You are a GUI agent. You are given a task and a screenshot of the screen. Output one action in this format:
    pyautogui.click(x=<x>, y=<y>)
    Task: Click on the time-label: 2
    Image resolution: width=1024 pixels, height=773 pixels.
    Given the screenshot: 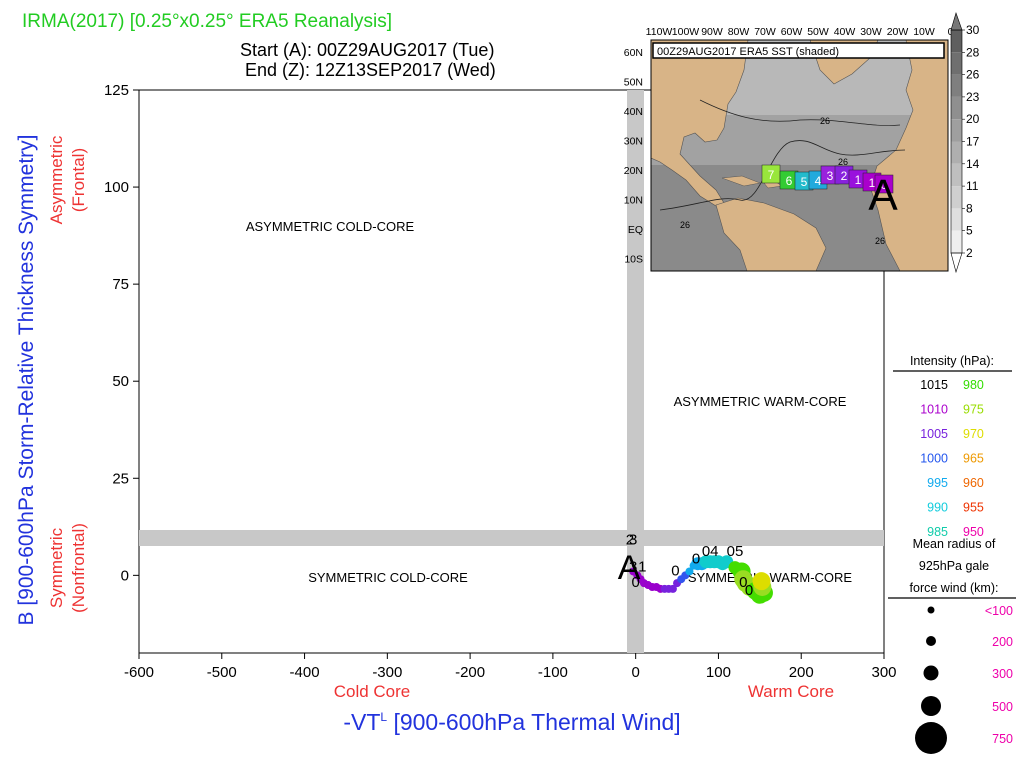 What is the action you would take?
    pyautogui.click(x=630, y=539)
    